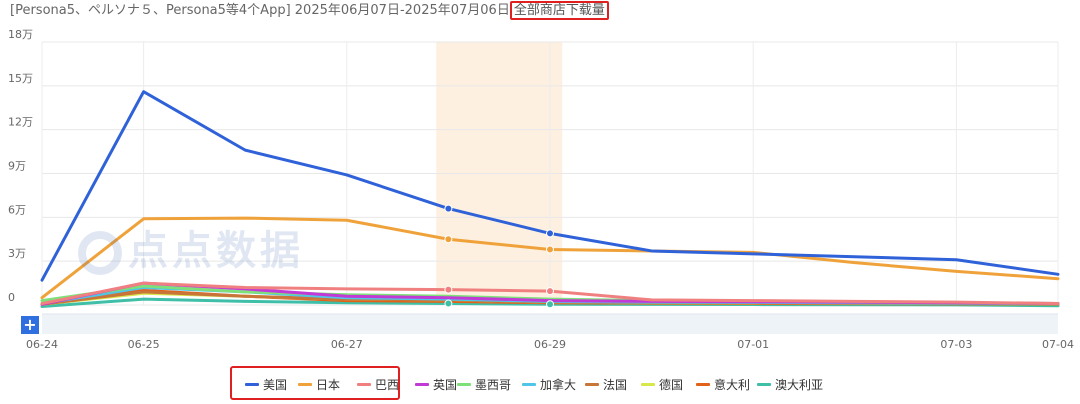  What do you see at coordinates (799, 385) in the screenshot?
I see `legend-label: 澳大利亚` at bounding box center [799, 385].